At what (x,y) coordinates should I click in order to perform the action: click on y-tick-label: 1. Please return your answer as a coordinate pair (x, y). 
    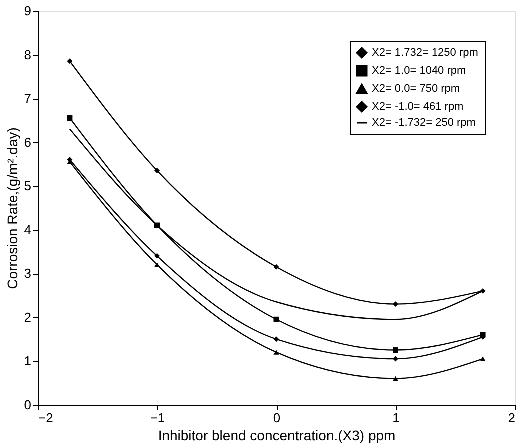
    Looking at the image, I should click on (28, 361).